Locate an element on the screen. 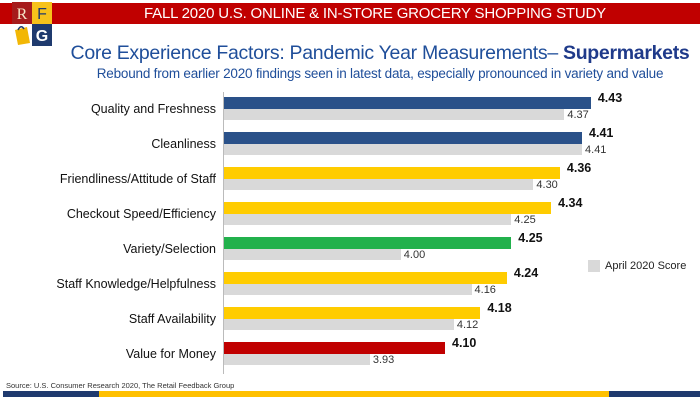  data-label-current: 4.41 is located at coordinates (601, 133).